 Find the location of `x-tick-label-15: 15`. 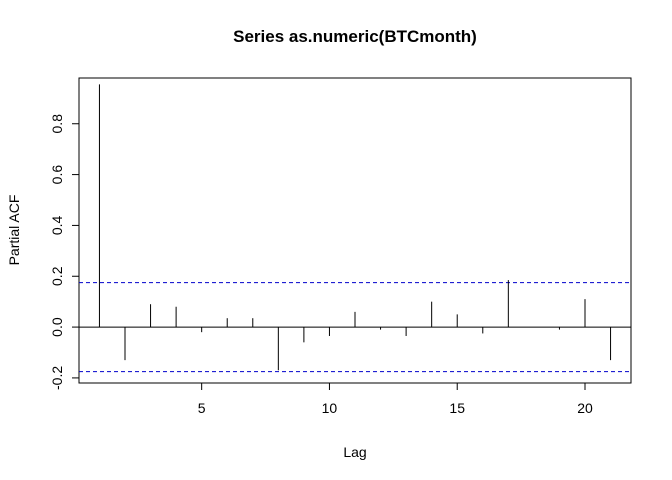

x-tick-label-15: 15 is located at coordinates (457, 408).